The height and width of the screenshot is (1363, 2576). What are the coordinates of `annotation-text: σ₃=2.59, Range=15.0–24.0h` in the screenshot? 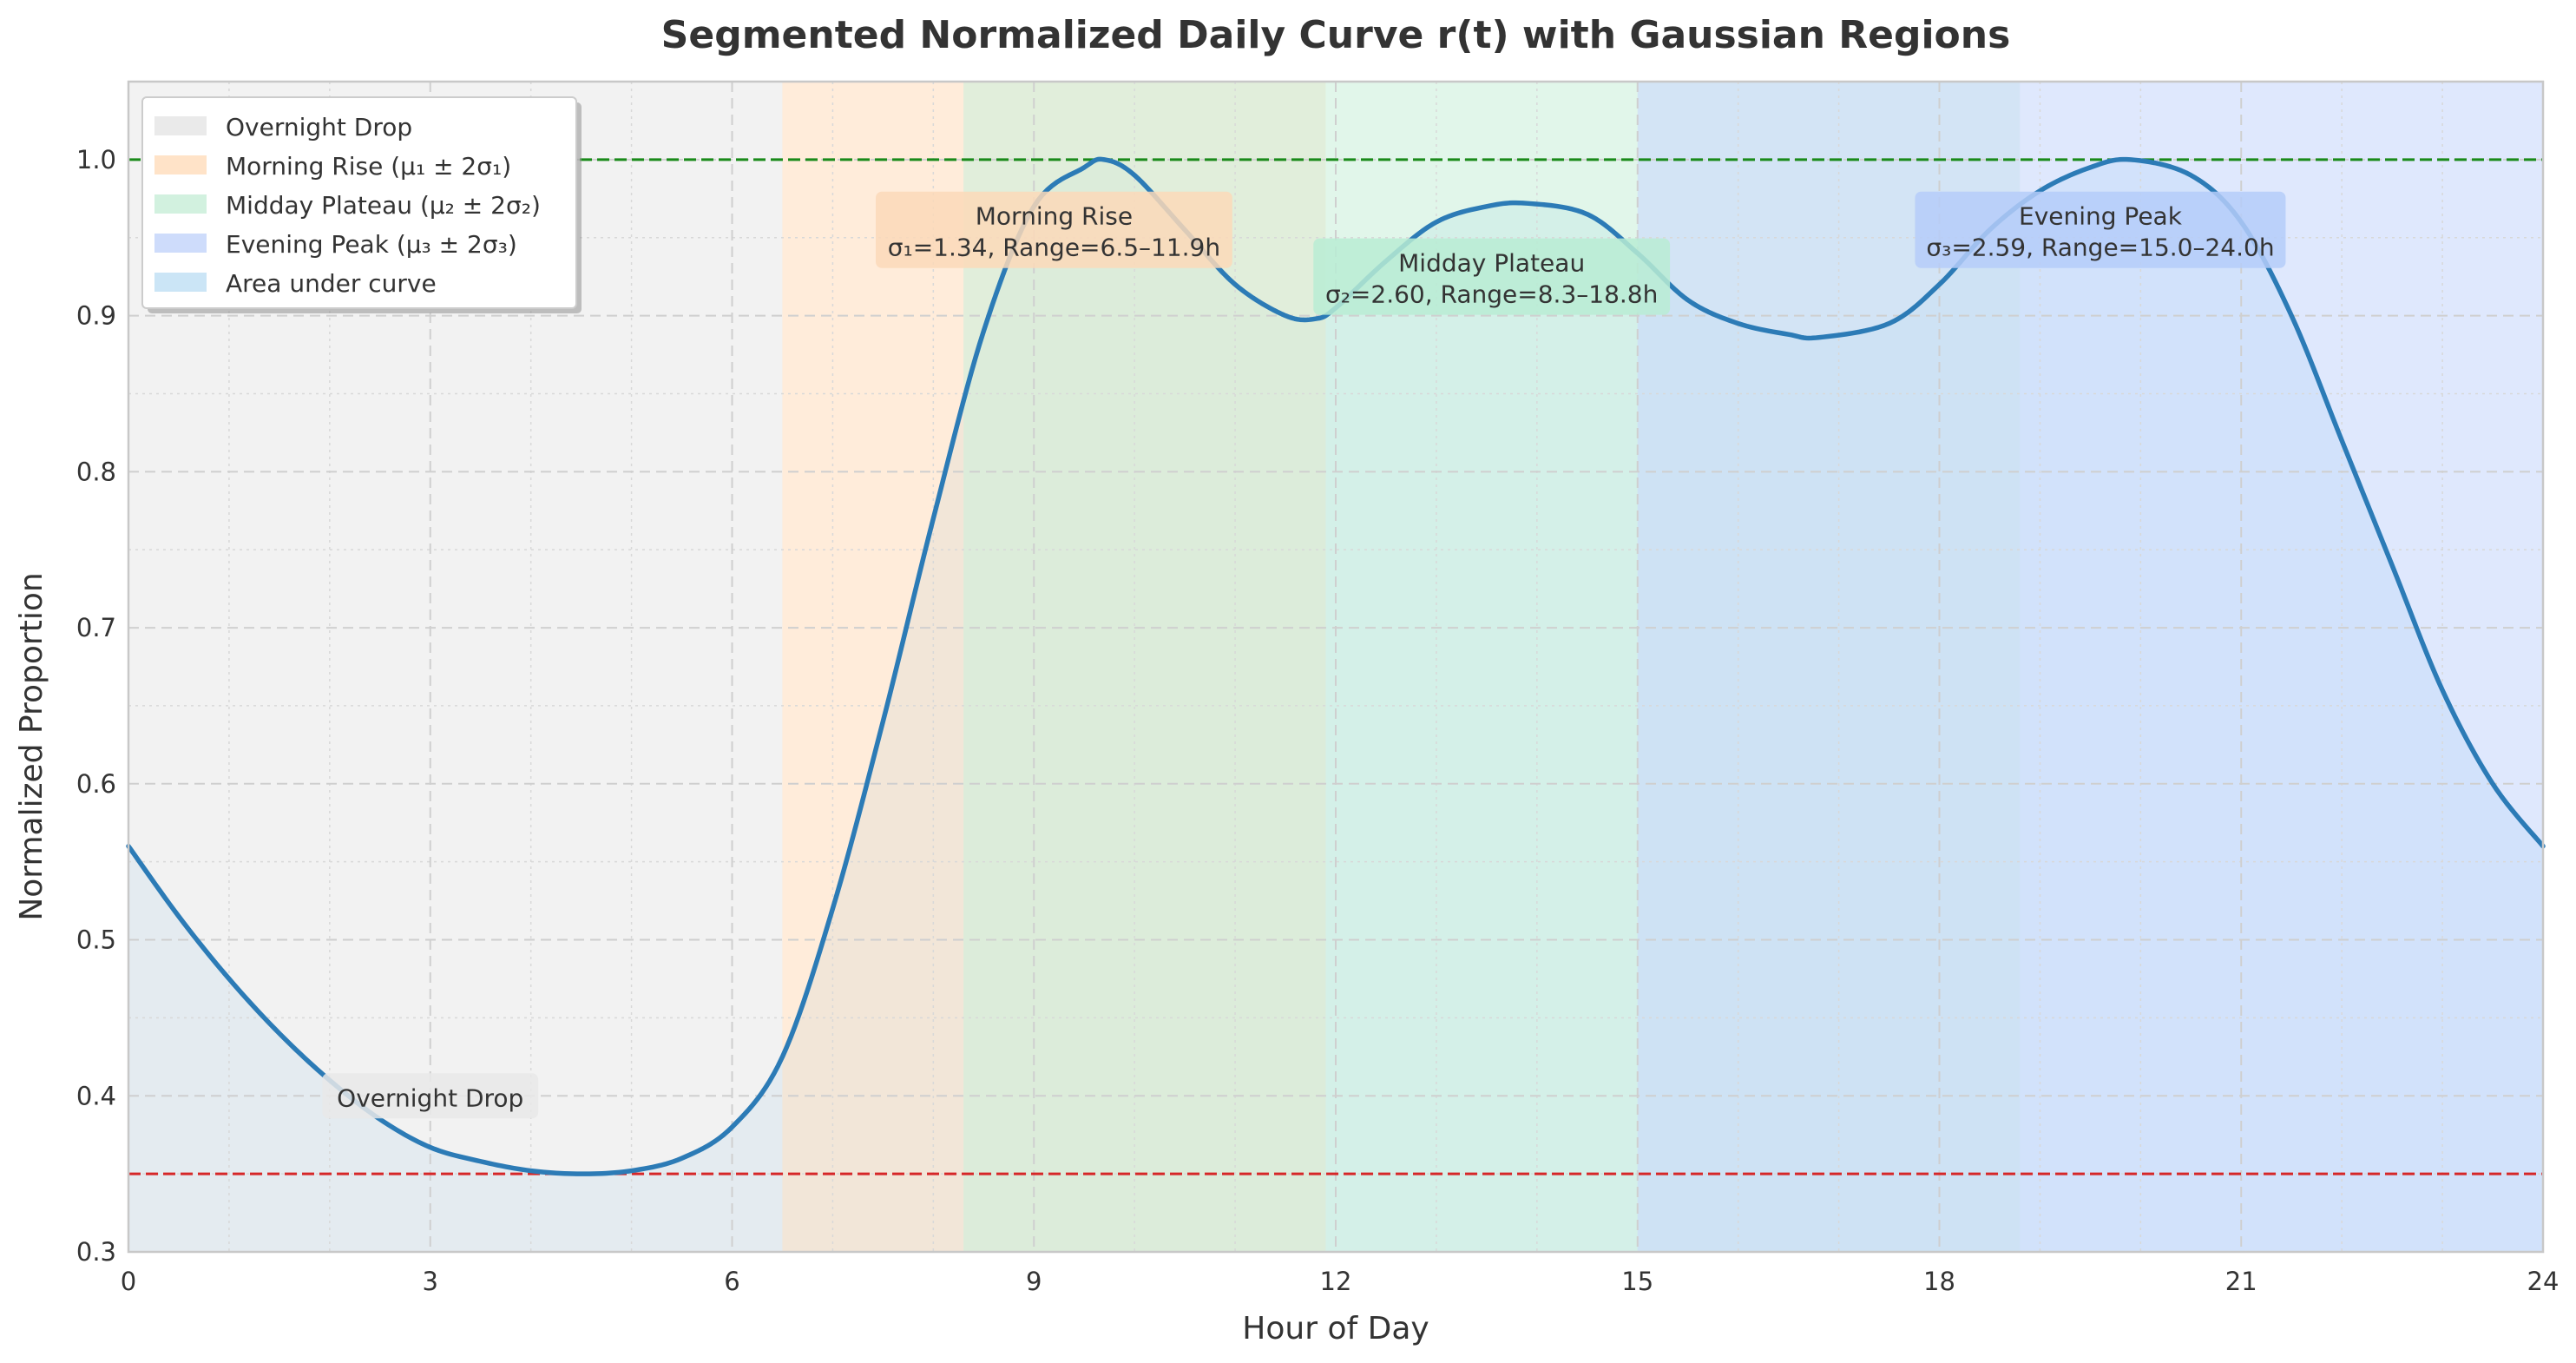 It's located at (2100, 248).